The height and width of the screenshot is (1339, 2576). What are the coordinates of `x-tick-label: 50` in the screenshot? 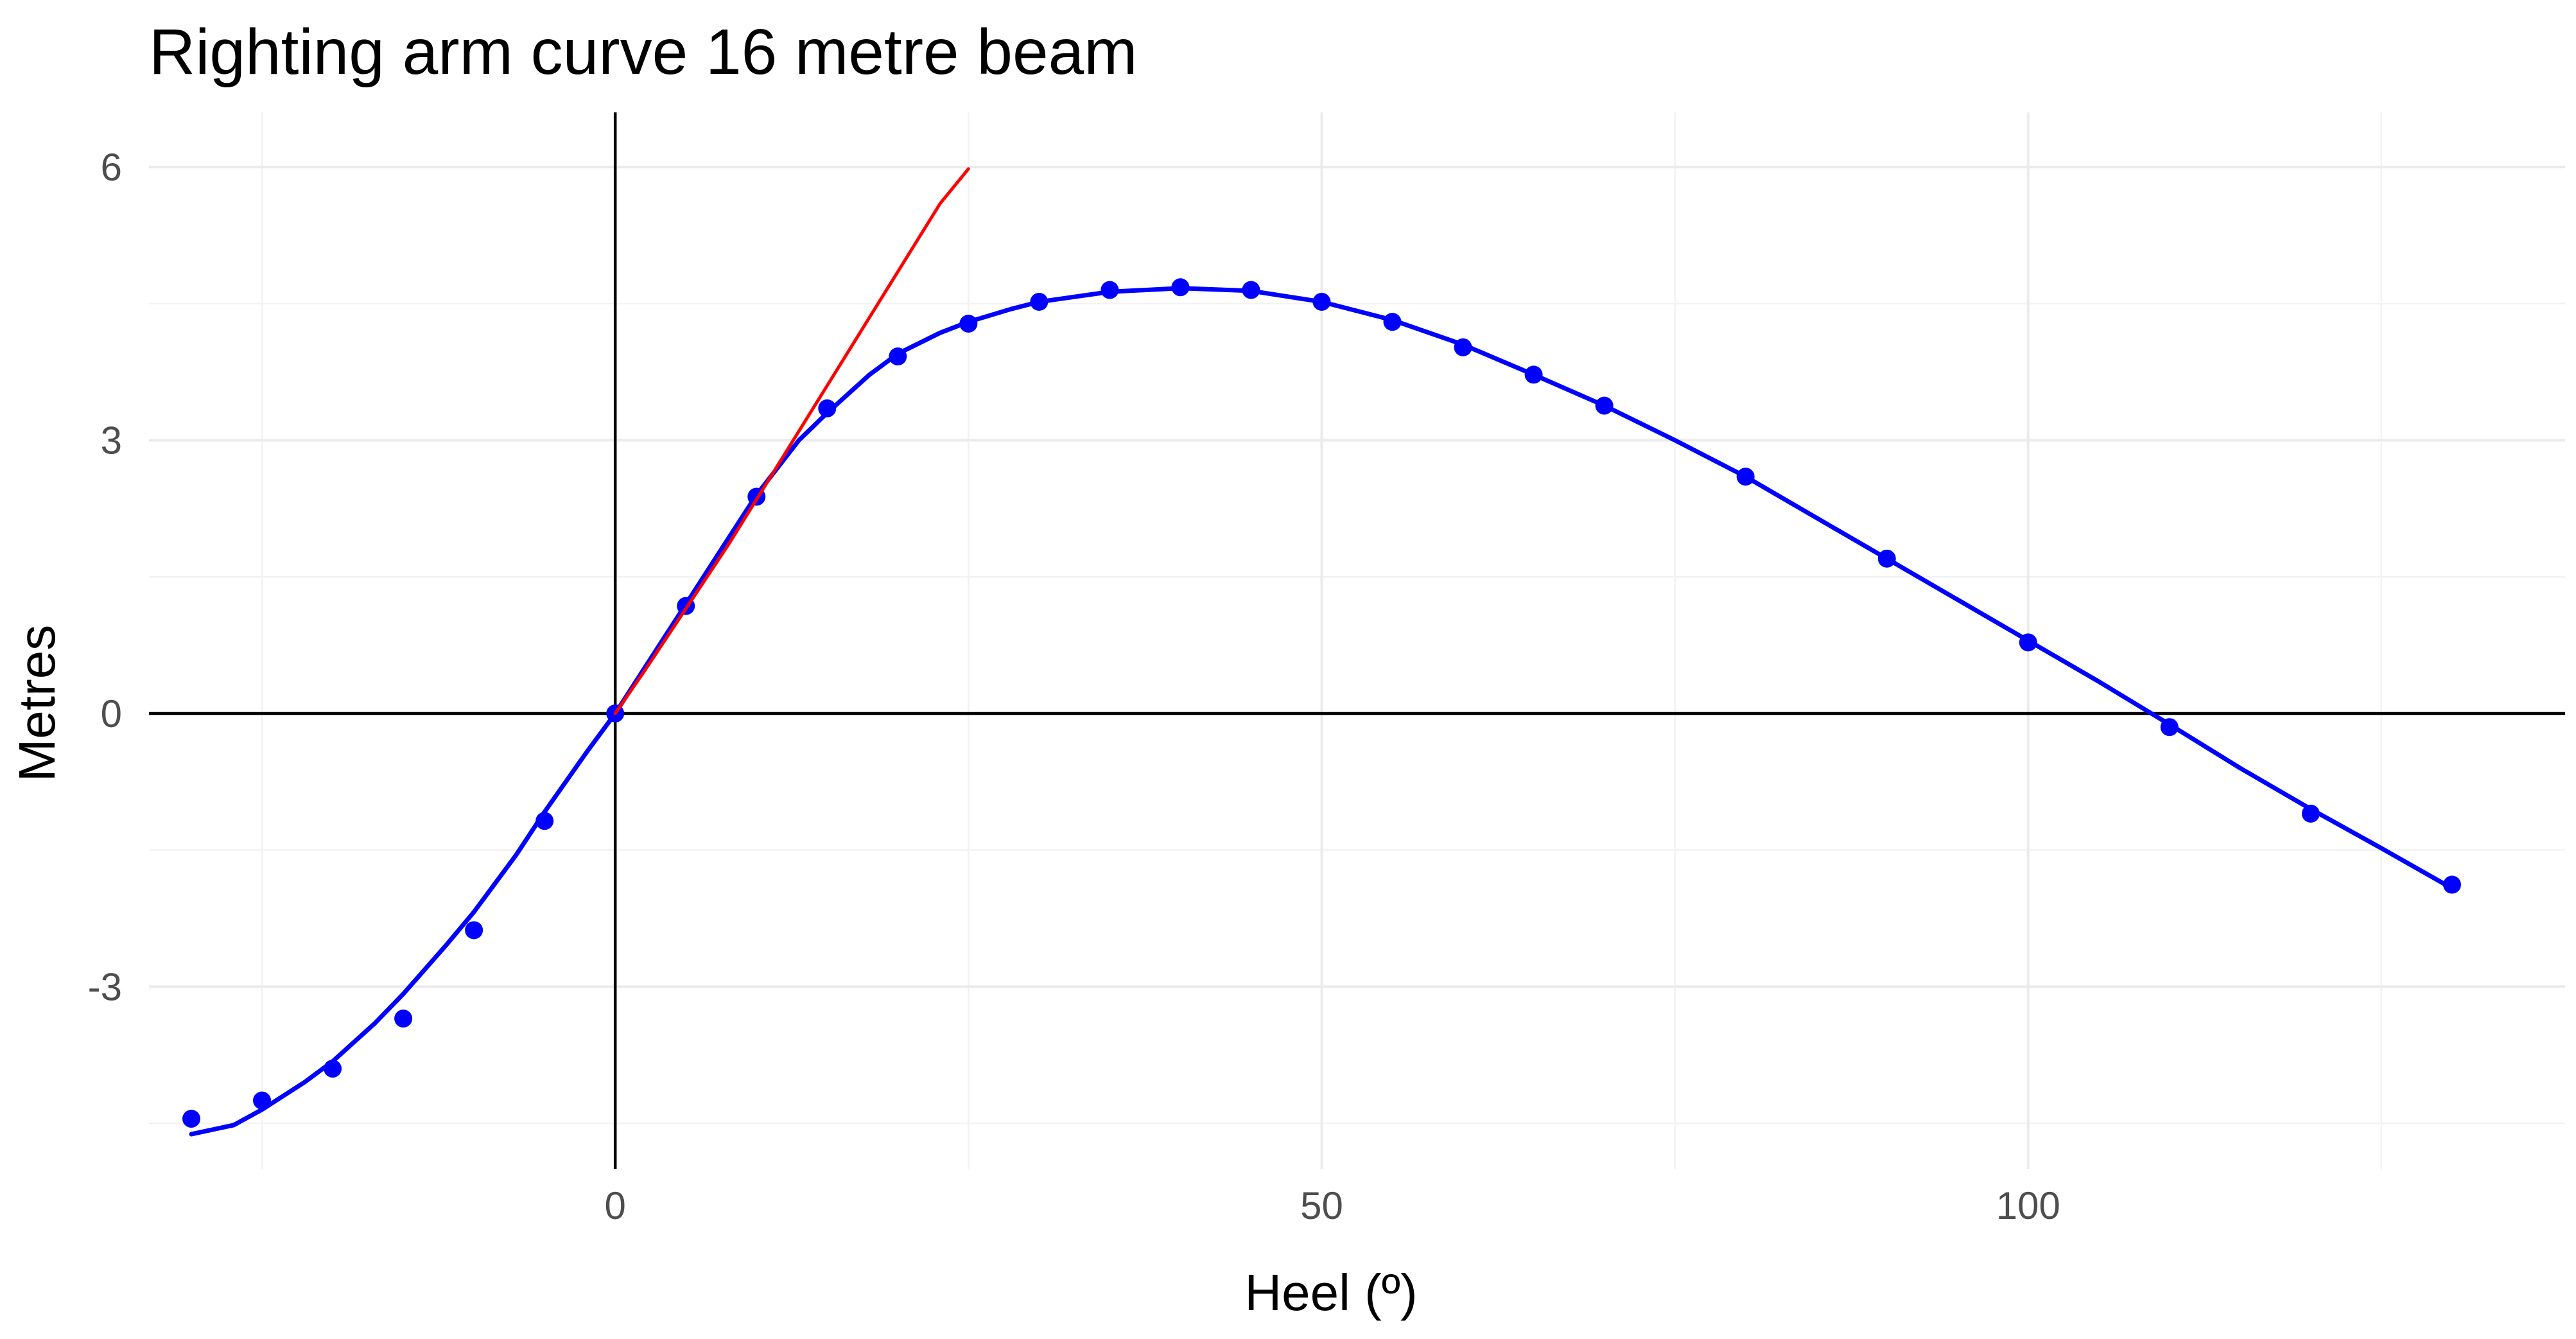 It's located at (1321, 1205).